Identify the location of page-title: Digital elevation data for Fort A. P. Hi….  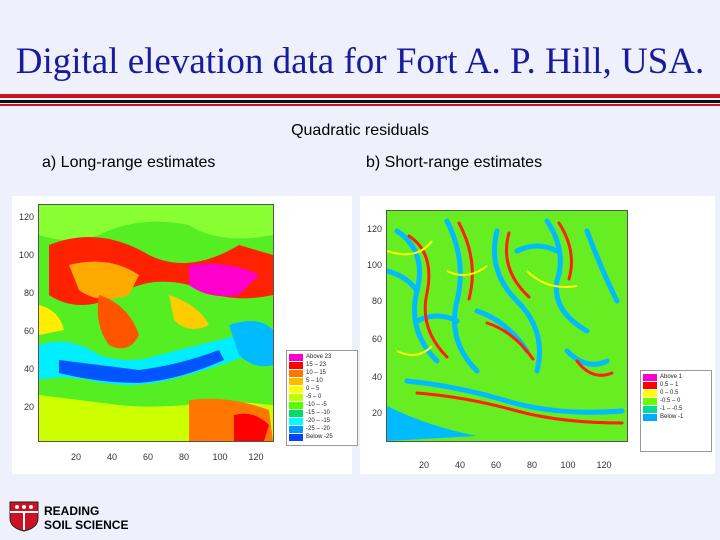
(360, 61).